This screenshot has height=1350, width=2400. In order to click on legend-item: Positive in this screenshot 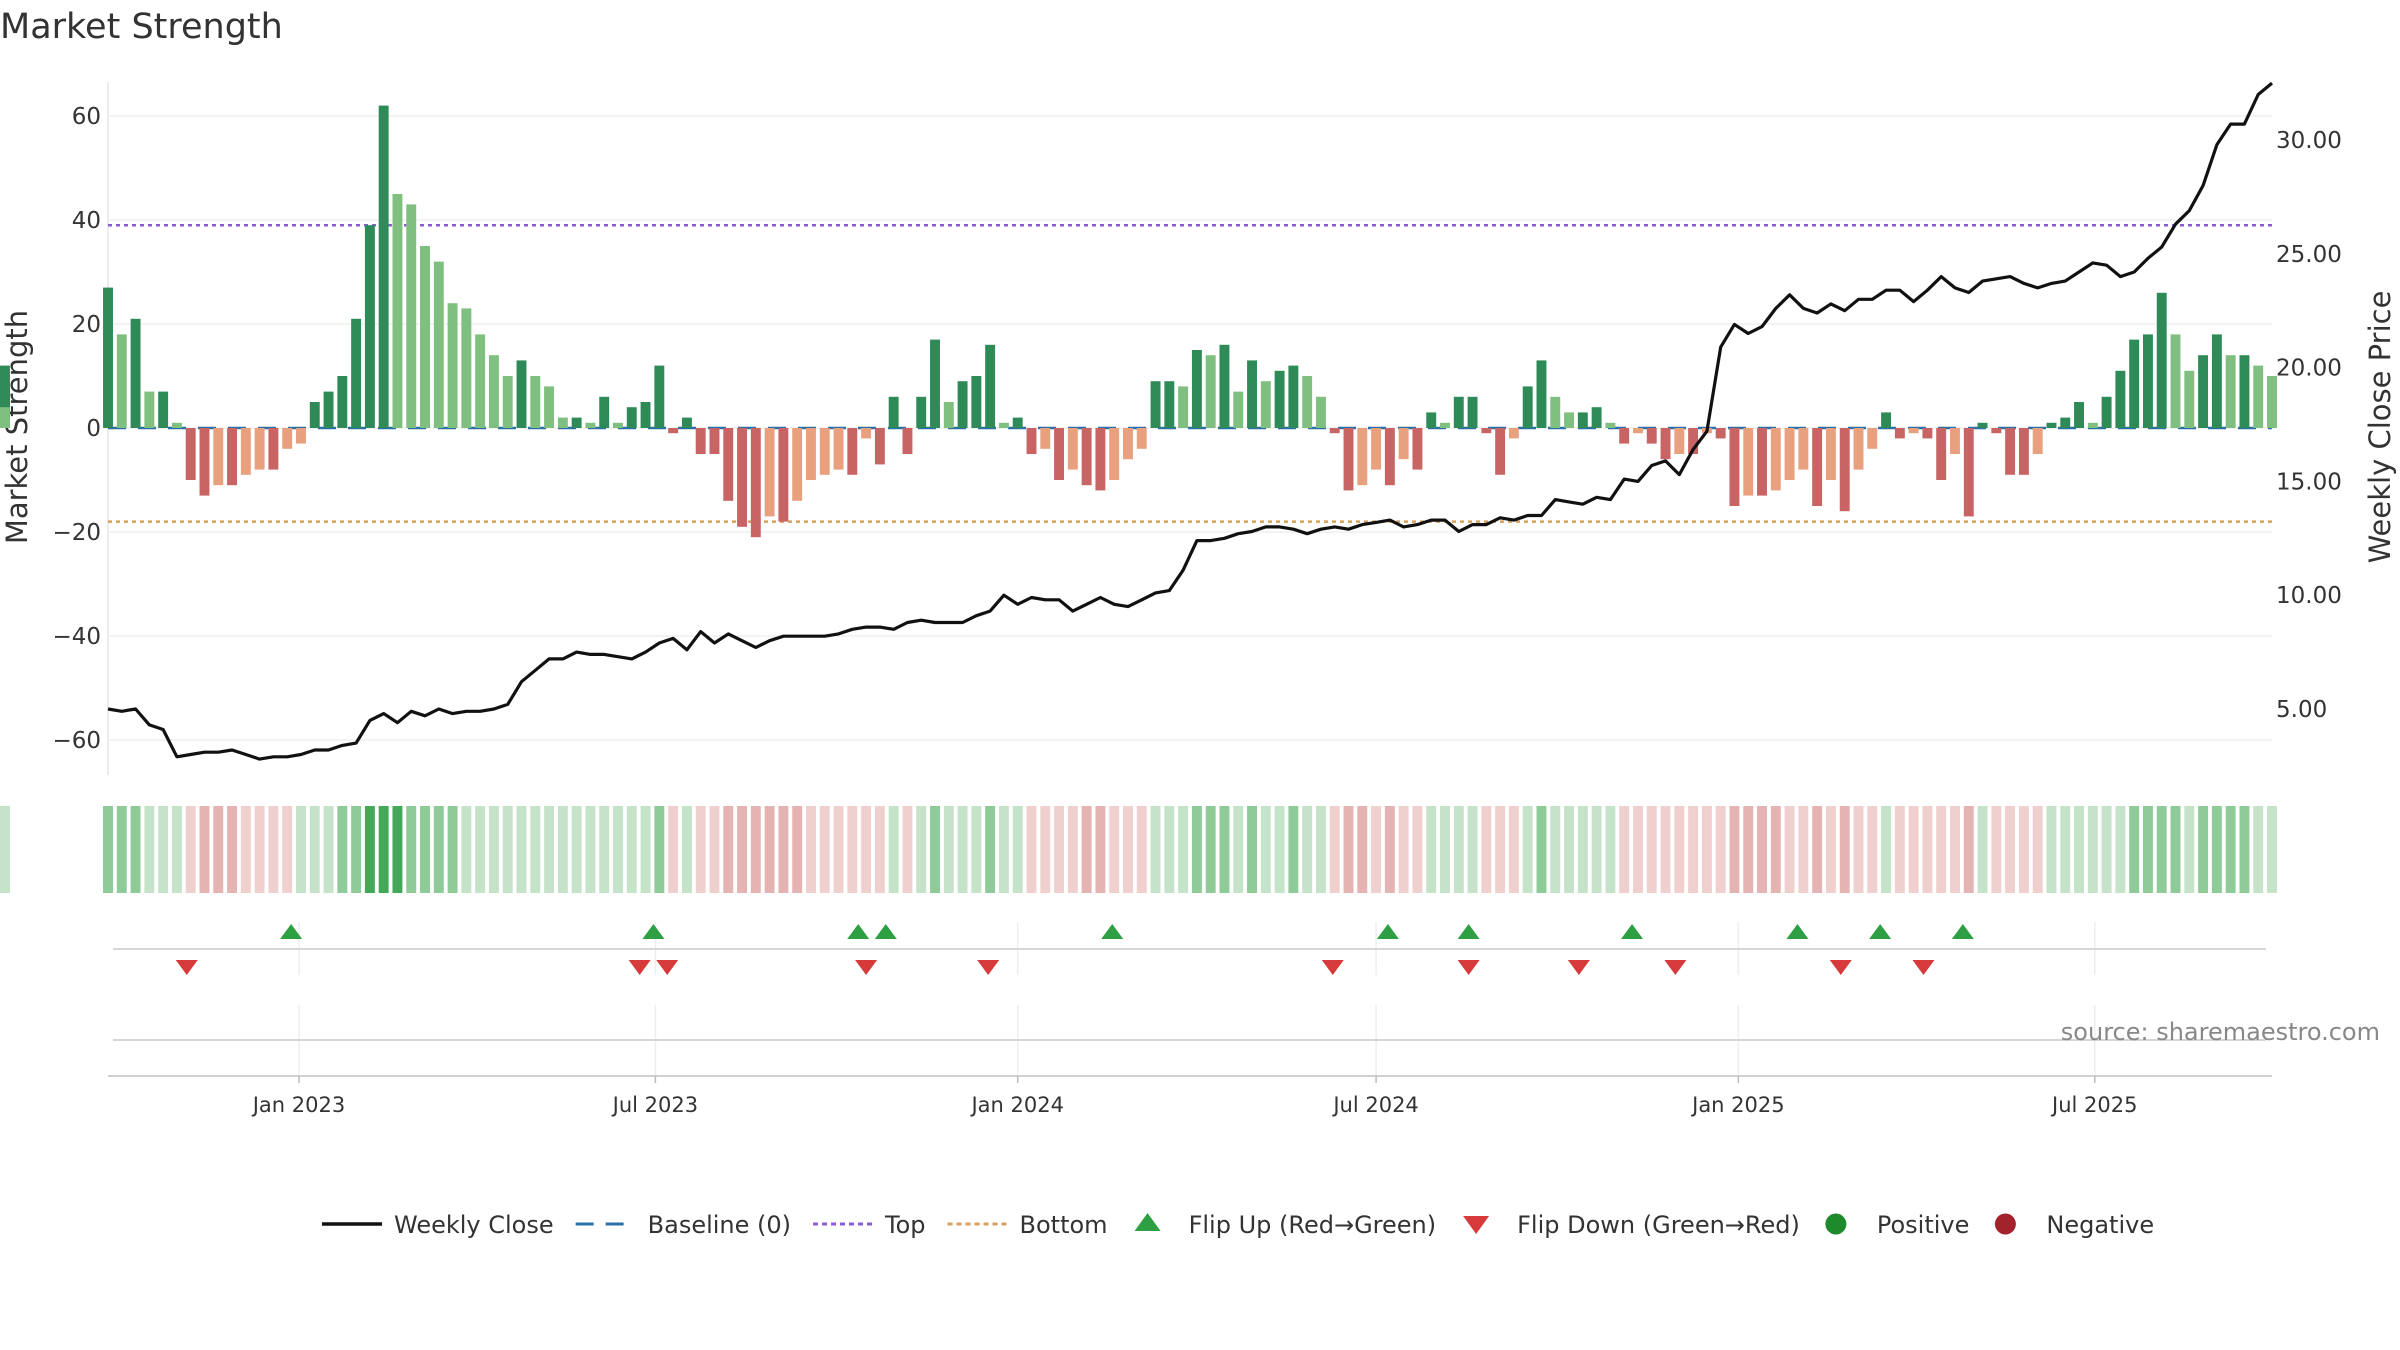, I will do `click(1897, 1225)`.